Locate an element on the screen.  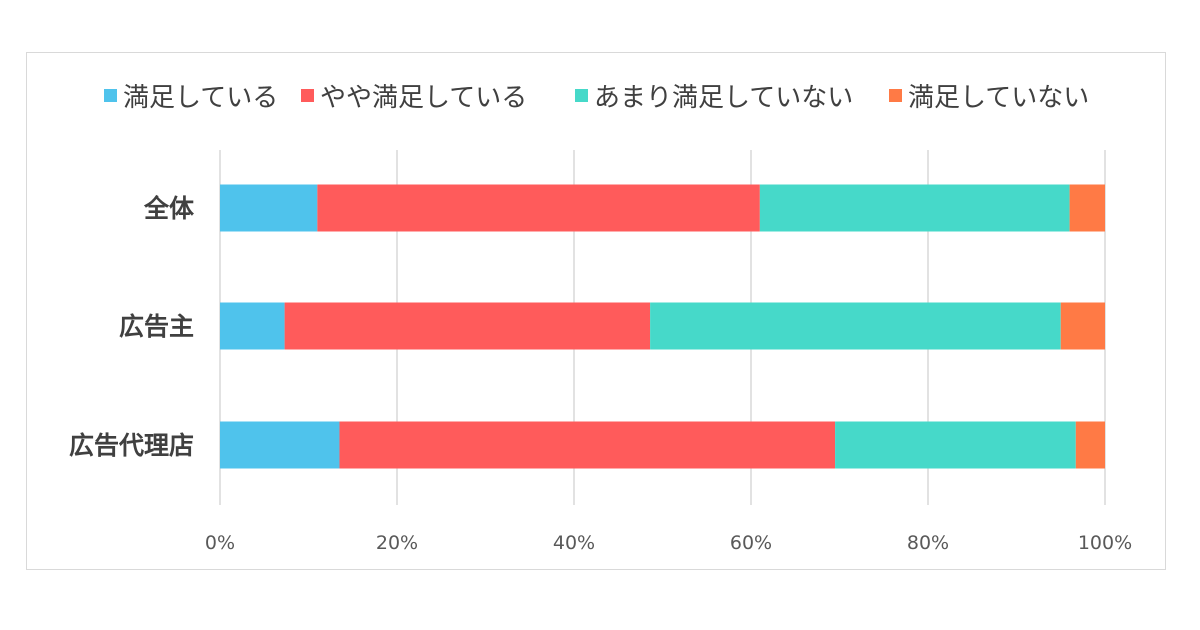
legend-label: あまり満足していない is located at coordinates (724, 97).